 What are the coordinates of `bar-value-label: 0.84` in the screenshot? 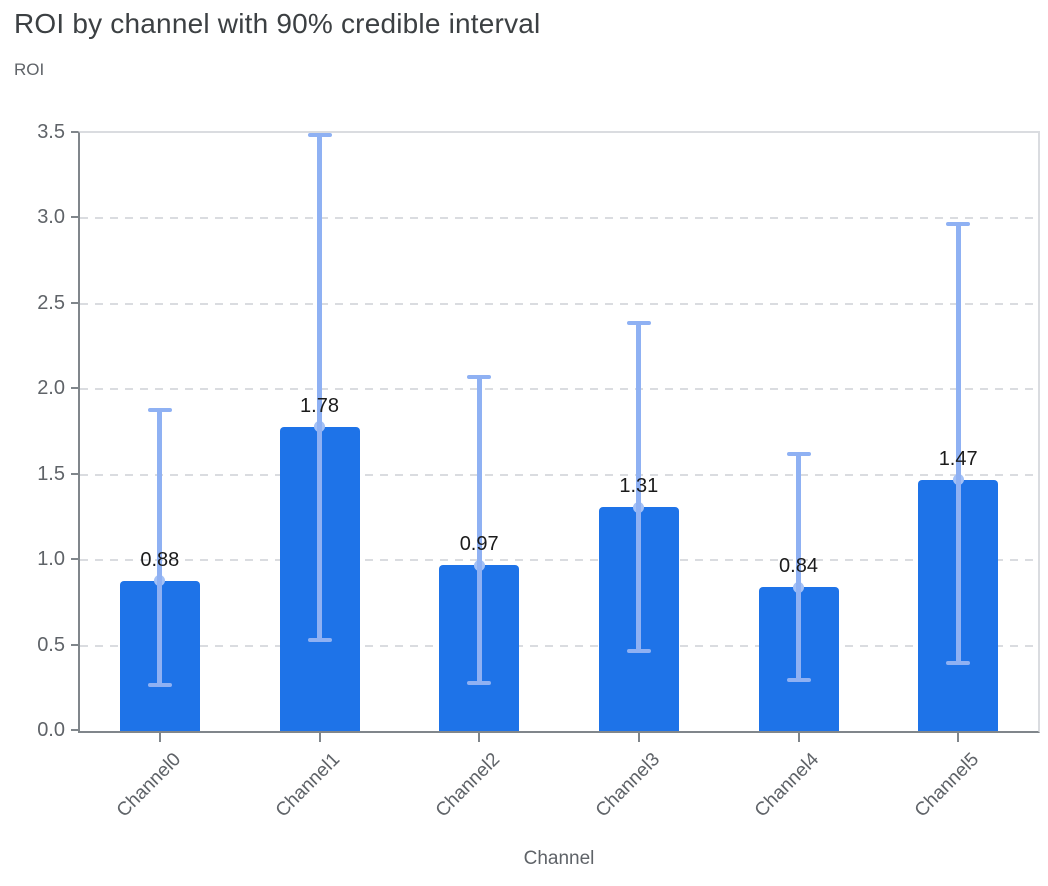 It's located at (798, 566).